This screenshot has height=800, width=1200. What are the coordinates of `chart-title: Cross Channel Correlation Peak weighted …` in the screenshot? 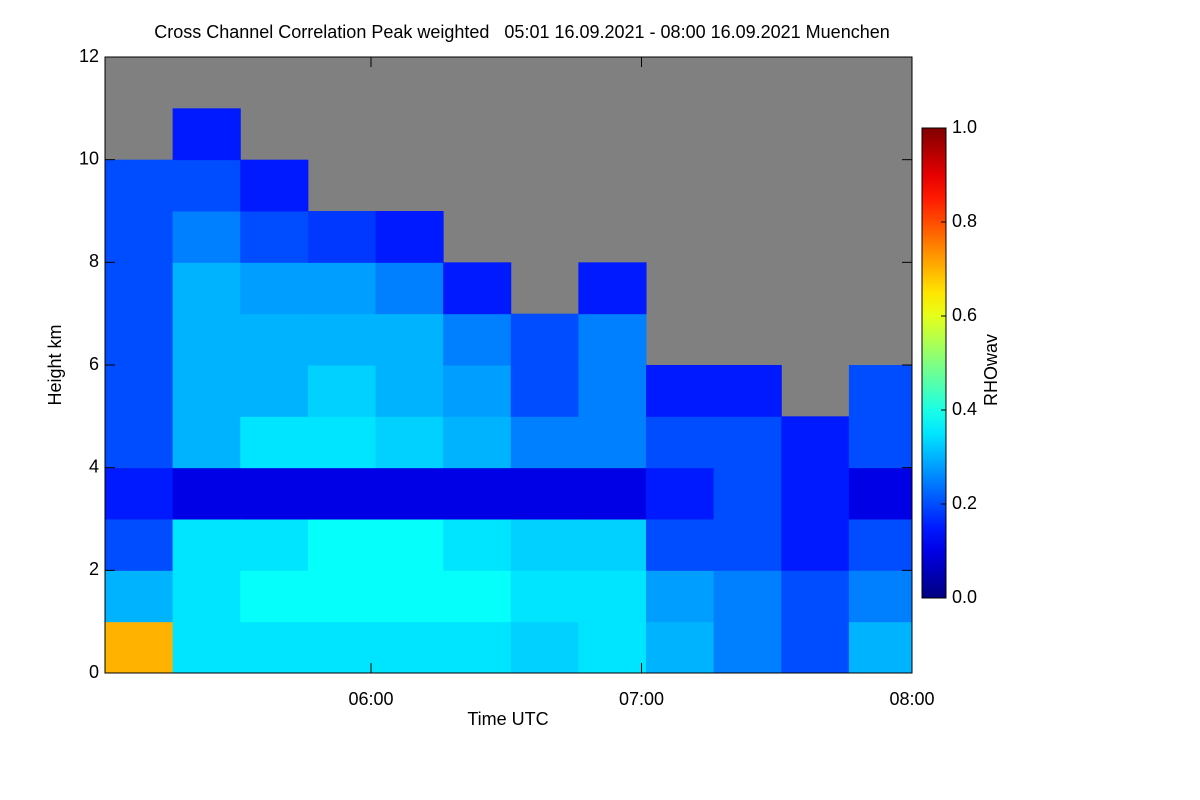 It's located at (522, 32).